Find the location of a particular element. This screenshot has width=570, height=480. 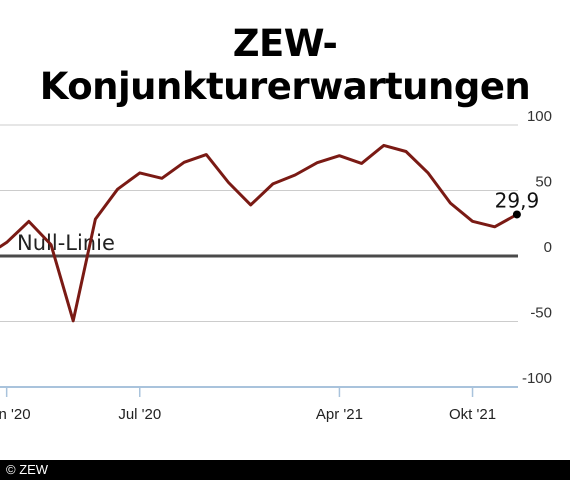

y-tick-label: 50 is located at coordinates (543, 182).